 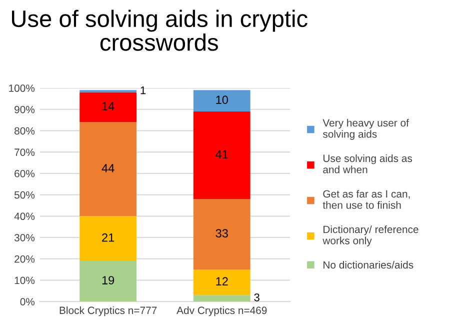 I want to click on y-tick-label: 80%, so click(x=24, y=131).